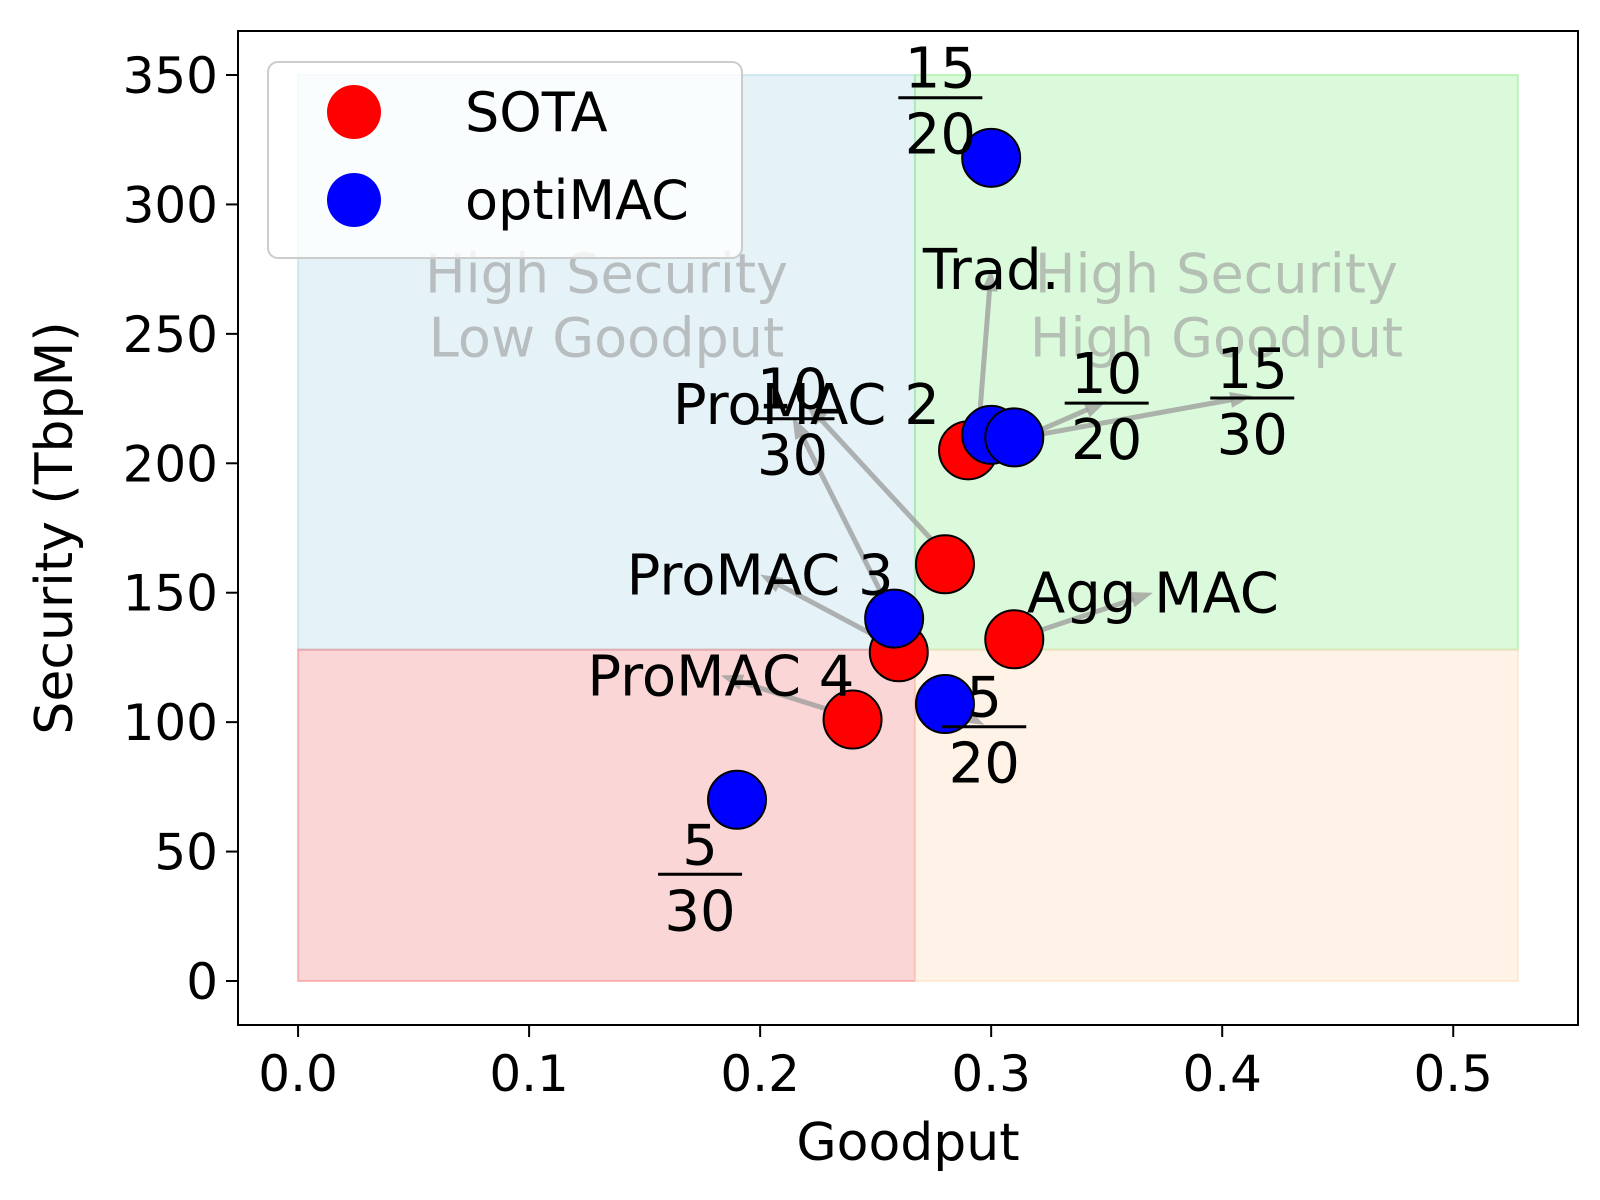 The height and width of the screenshot is (1200, 1600). Describe the element at coordinates (529, 1074) in the screenshot. I see `x-tick-label: 0.1` at that location.